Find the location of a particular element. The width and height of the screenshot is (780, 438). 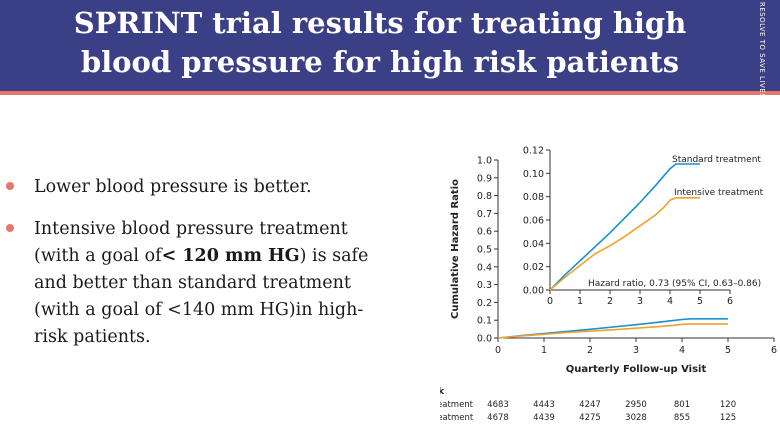

risk-table-value: 4275 is located at coordinates (590, 418).